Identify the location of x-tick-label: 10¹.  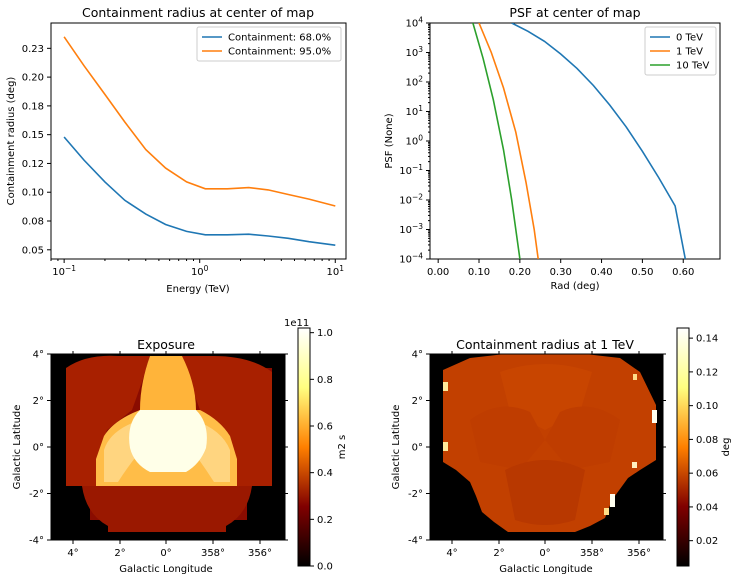
(336, 271).